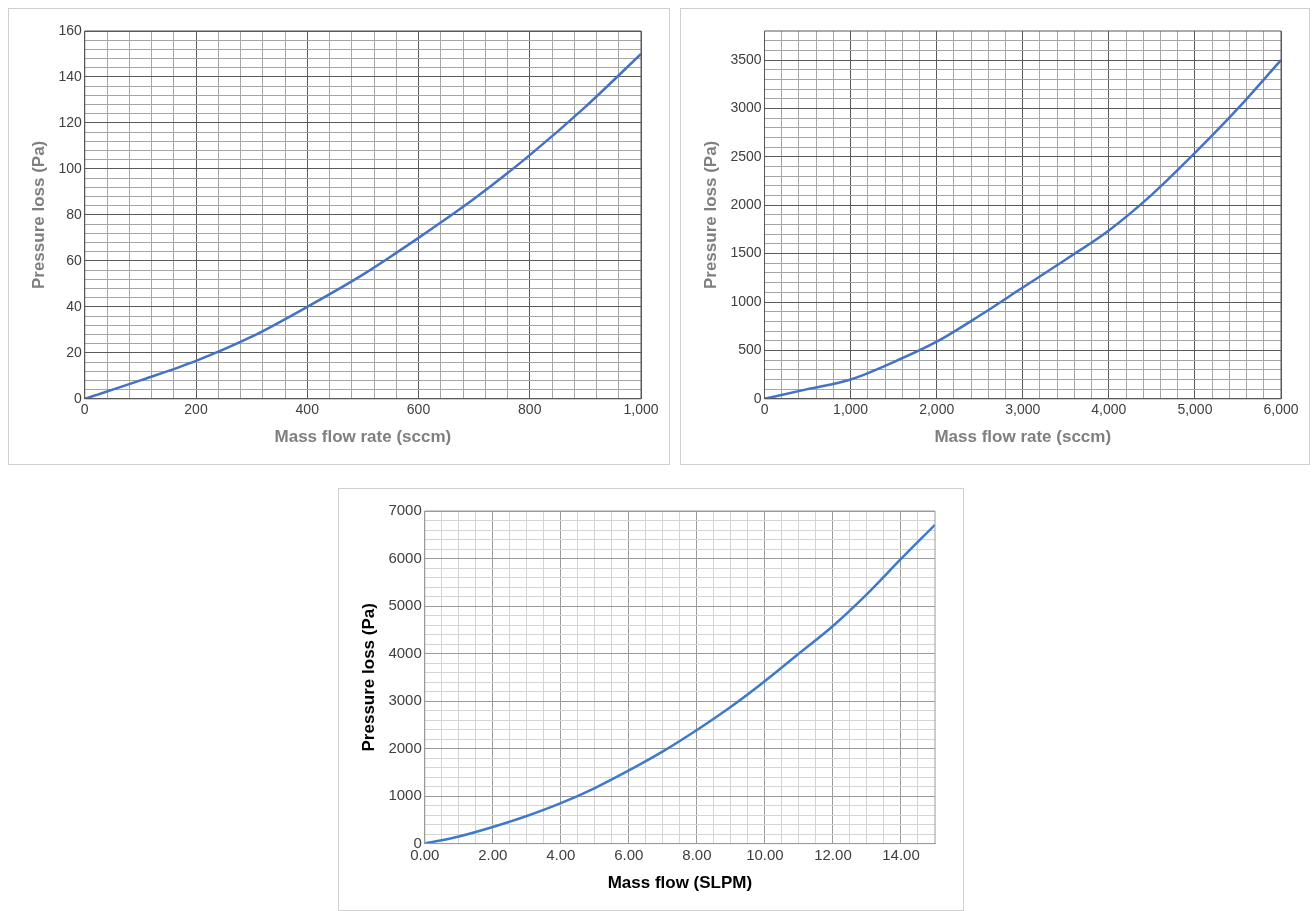 Image resolution: width=1314 pixels, height=911 pixels. I want to click on x-tick-label: 5,000, so click(1195, 409).